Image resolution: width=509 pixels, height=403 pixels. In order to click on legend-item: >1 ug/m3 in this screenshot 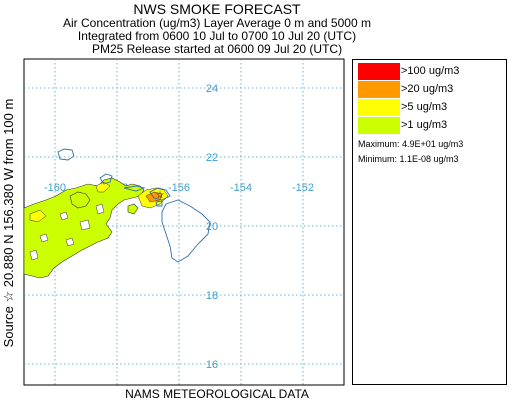, I will do `click(428, 125)`.